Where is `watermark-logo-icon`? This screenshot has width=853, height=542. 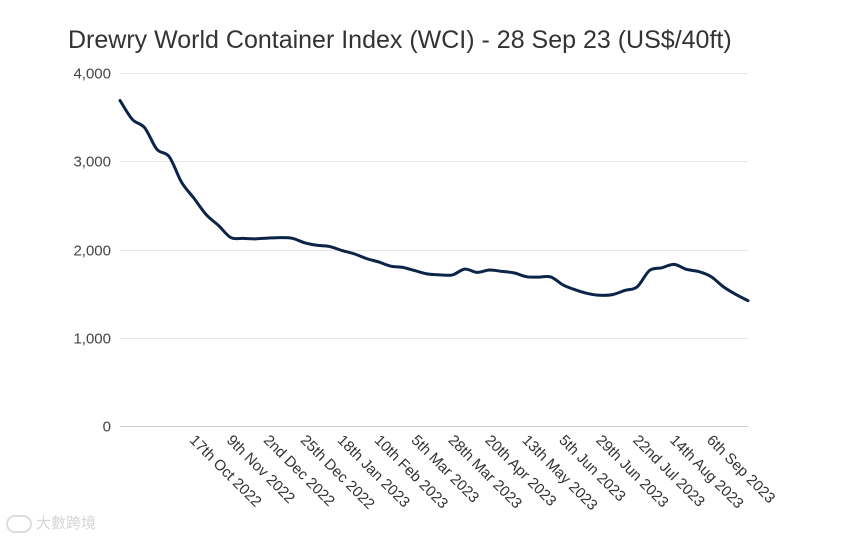
watermark-logo-icon is located at coordinates (19, 524).